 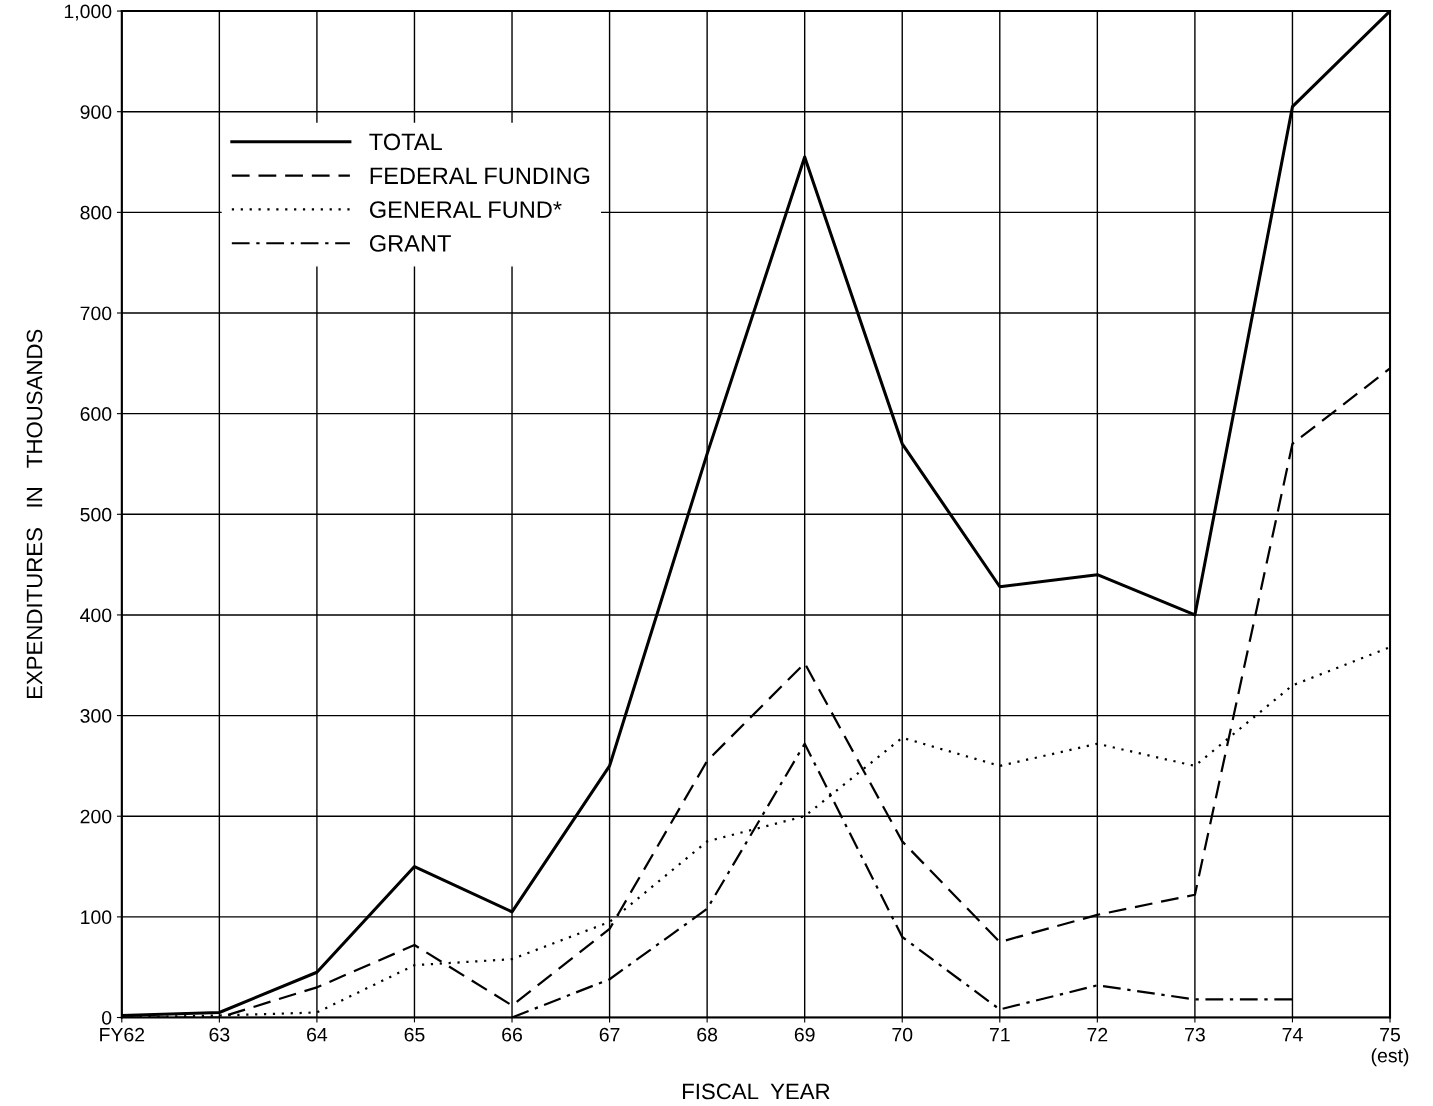 I want to click on x-tick-label: 65, so click(x=414, y=1034).